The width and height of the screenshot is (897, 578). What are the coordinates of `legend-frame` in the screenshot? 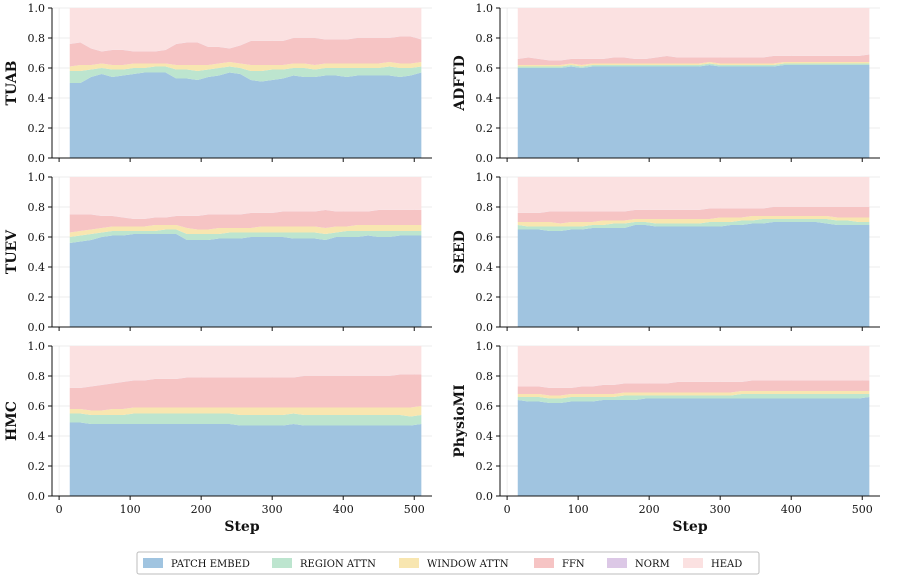 It's located at (448, 563).